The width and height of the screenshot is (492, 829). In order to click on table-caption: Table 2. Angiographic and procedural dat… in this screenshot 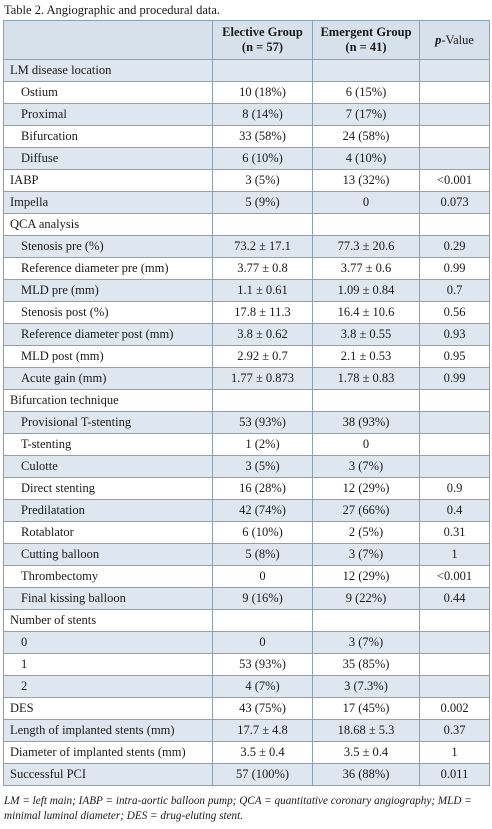, I will do `click(112, 10)`.